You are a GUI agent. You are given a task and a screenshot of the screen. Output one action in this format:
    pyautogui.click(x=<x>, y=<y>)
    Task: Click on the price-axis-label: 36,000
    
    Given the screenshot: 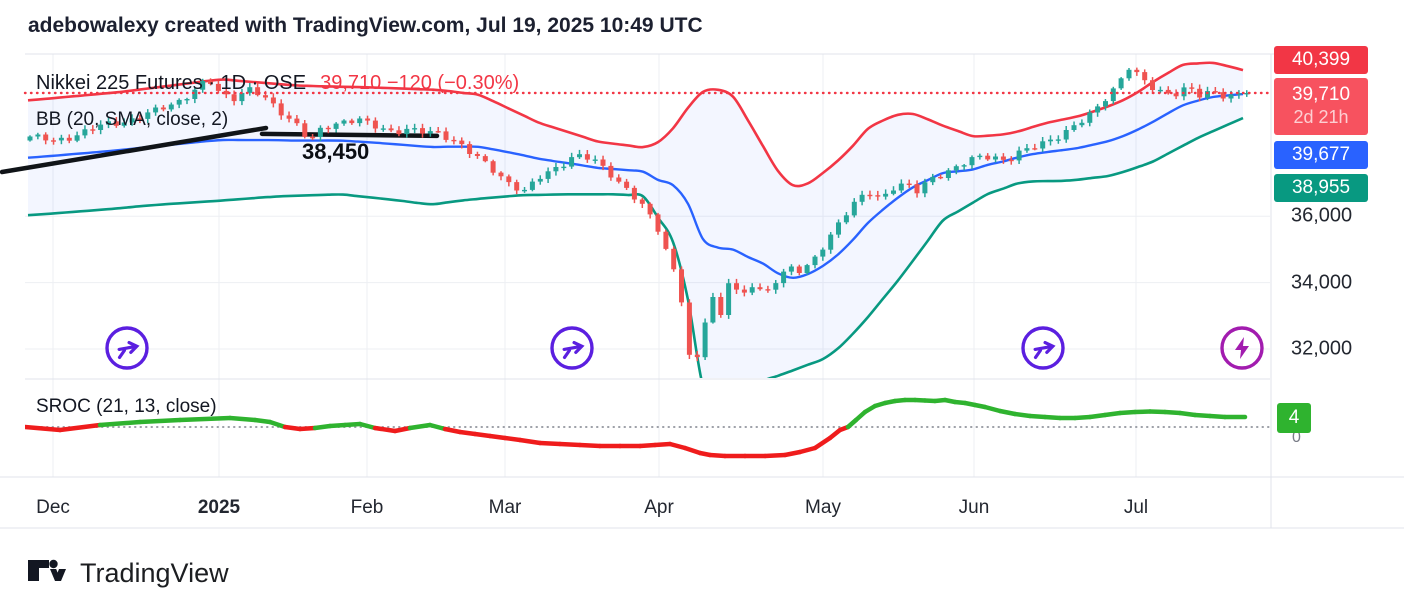 What is the action you would take?
    pyautogui.click(x=1322, y=215)
    